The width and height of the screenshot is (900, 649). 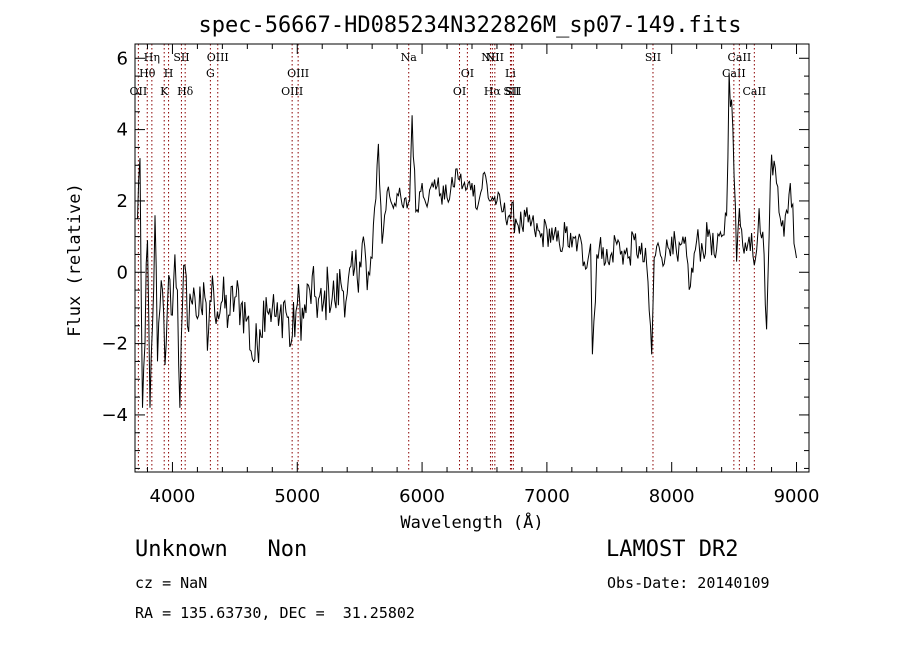 I want to click on y-tick-label-1: −2, so click(x=114, y=344).